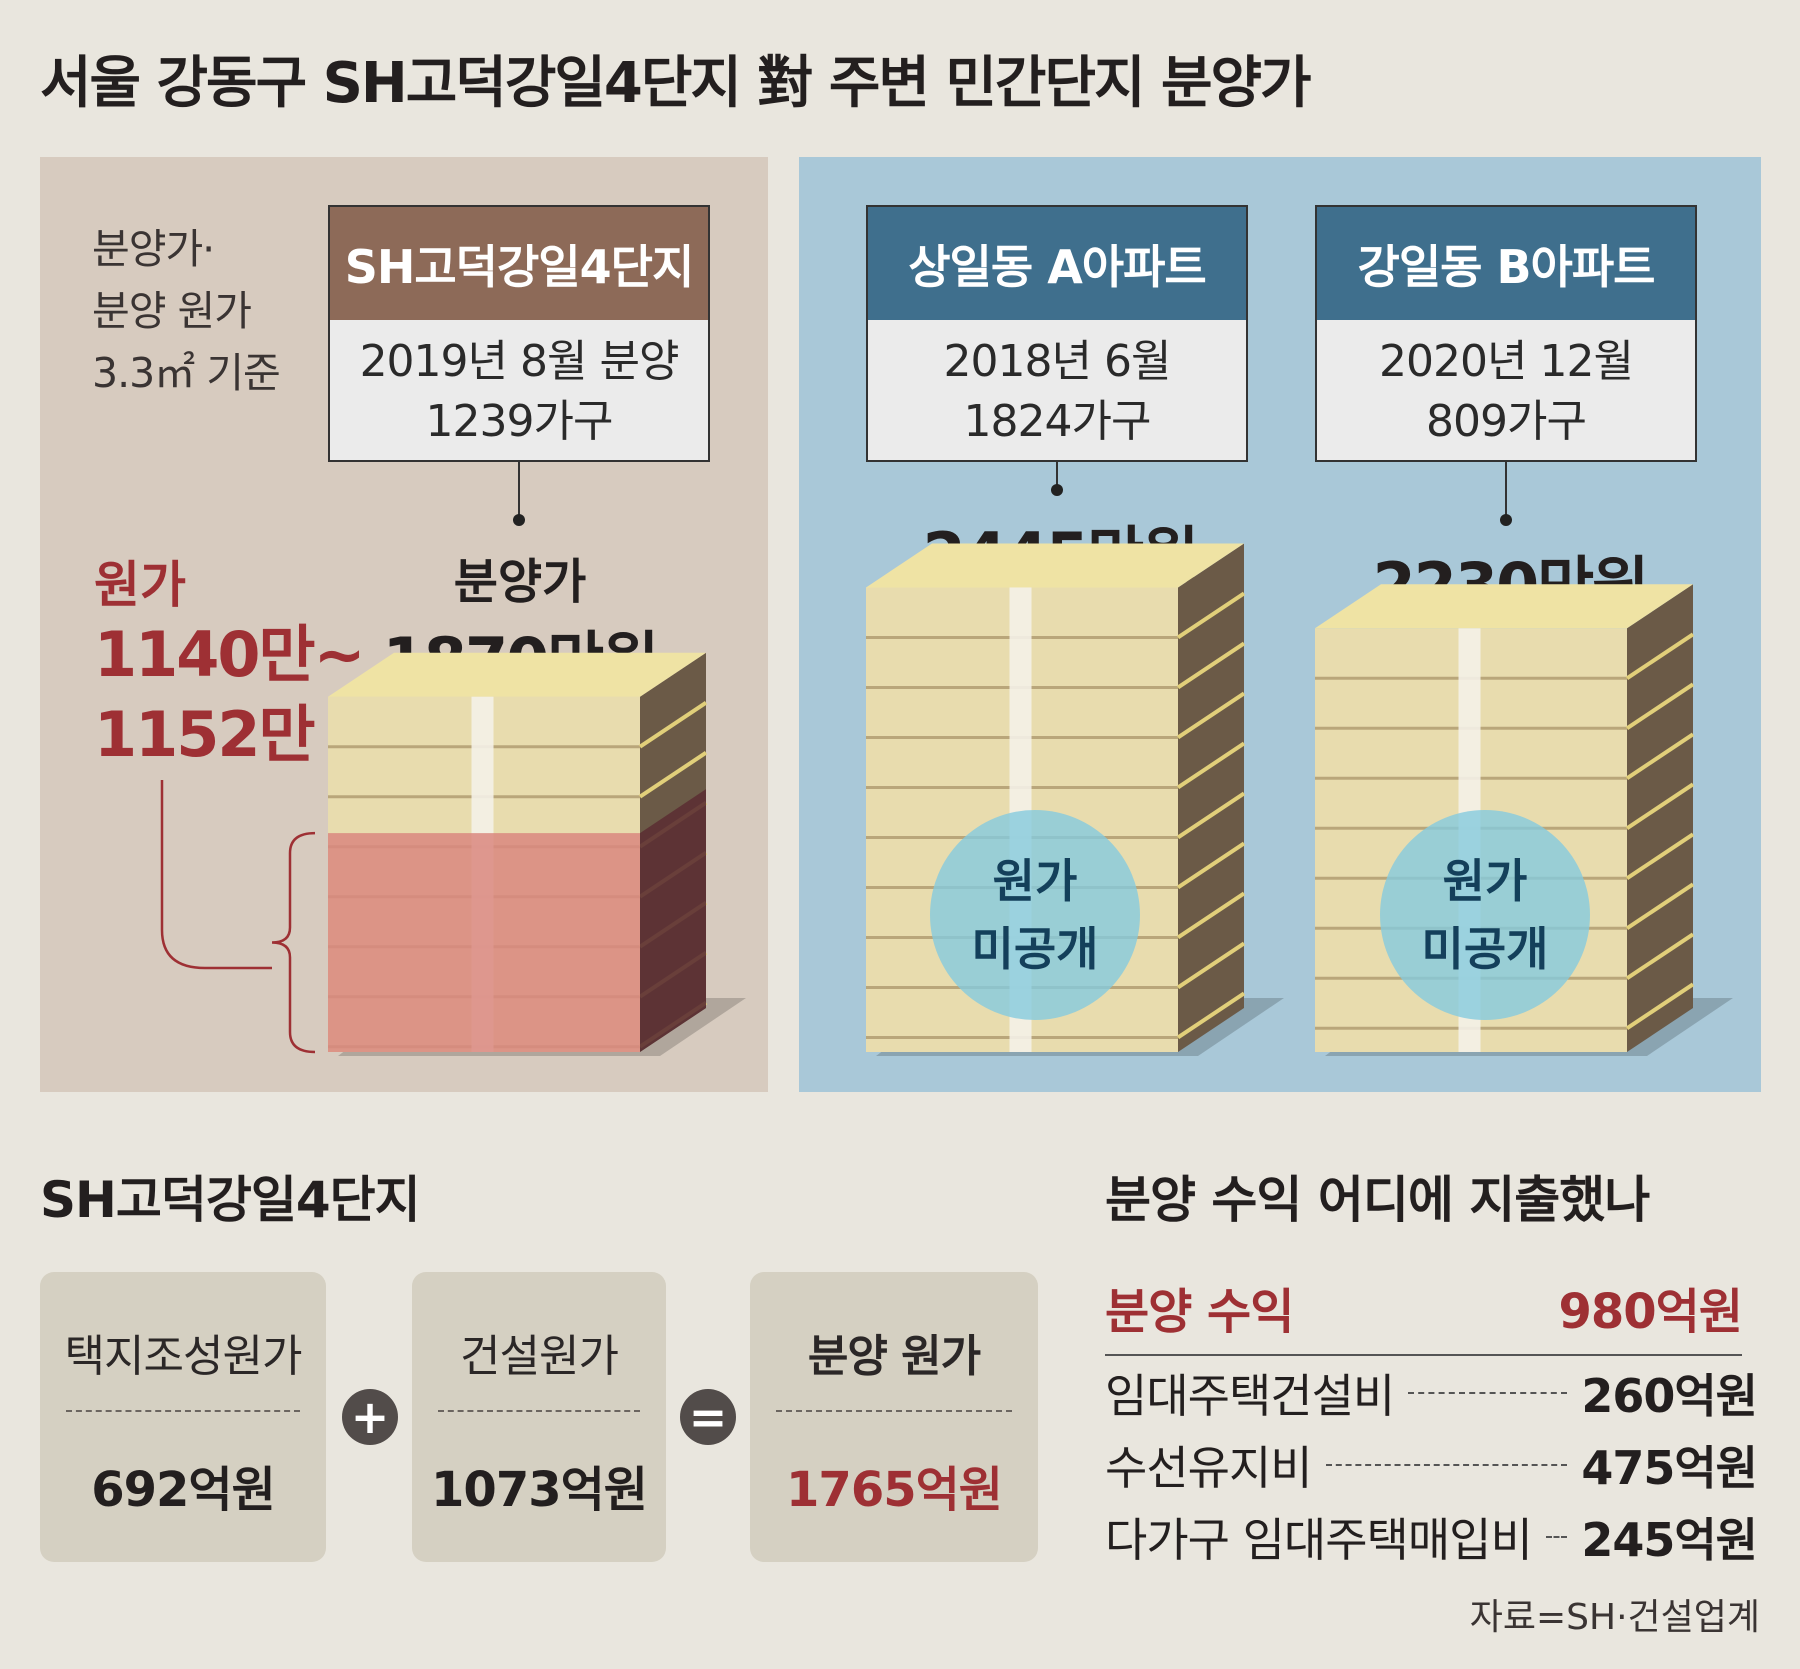 This screenshot has height=1669, width=1800. I want to click on cost-caption: 원가, so click(140, 585).